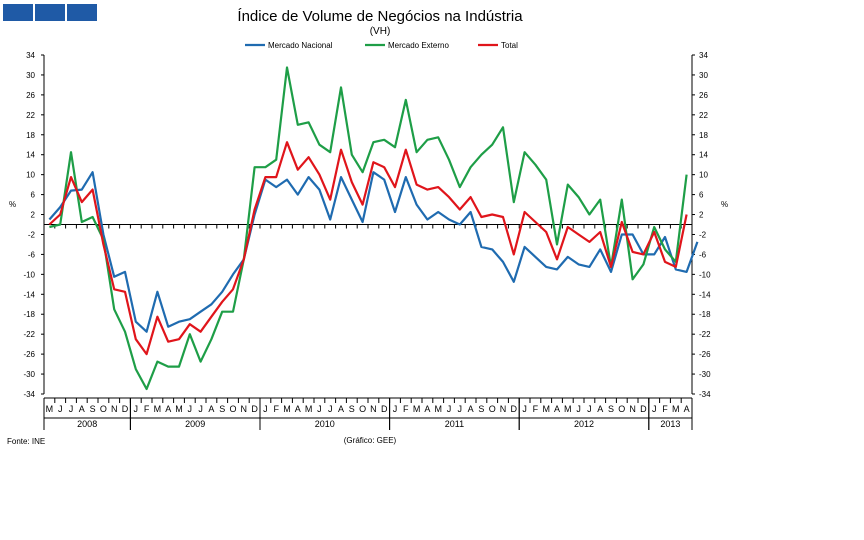 This screenshot has height=540, width=864. I want to click on left-y-tick-label: 34, so click(30, 55).